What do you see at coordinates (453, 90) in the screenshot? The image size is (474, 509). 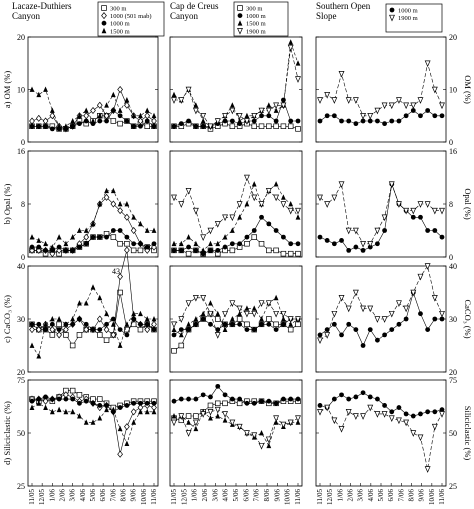 I see `y-tick-label: 10` at bounding box center [453, 90].